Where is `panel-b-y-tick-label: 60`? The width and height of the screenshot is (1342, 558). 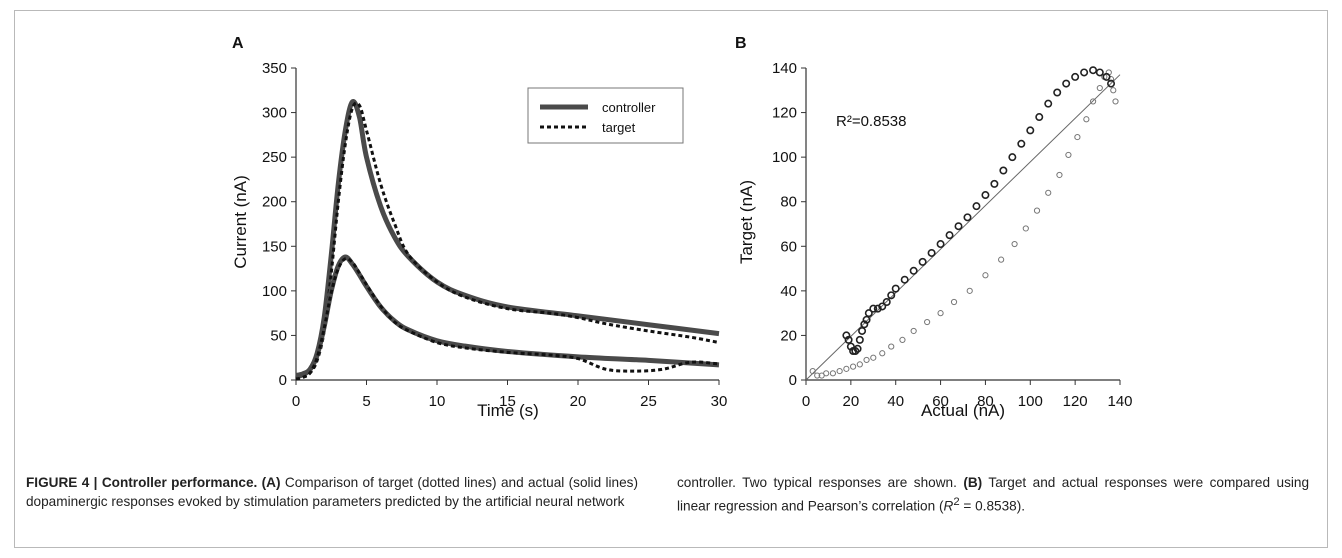
panel-b-y-tick-label: 60 is located at coordinates (788, 246).